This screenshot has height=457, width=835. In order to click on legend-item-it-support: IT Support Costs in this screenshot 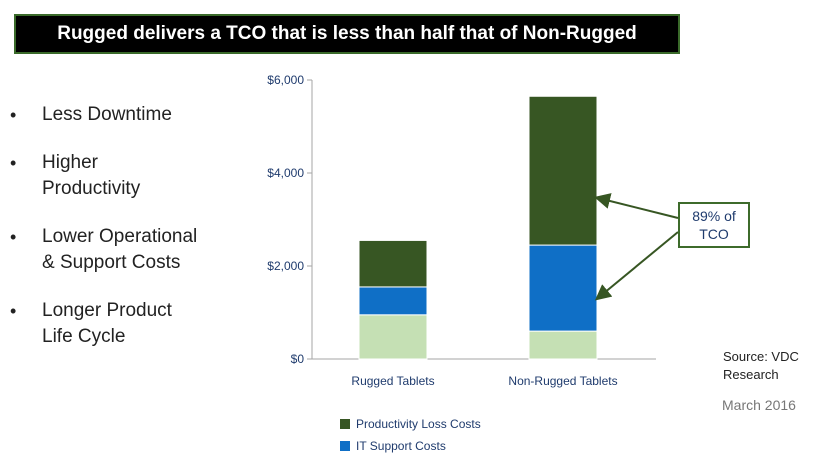, I will do `click(410, 446)`.